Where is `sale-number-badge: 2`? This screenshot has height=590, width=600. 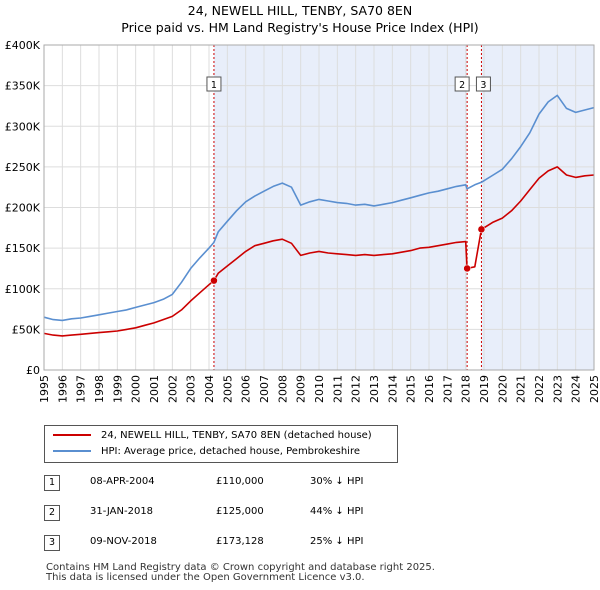 sale-number-badge: 2 is located at coordinates (52, 513).